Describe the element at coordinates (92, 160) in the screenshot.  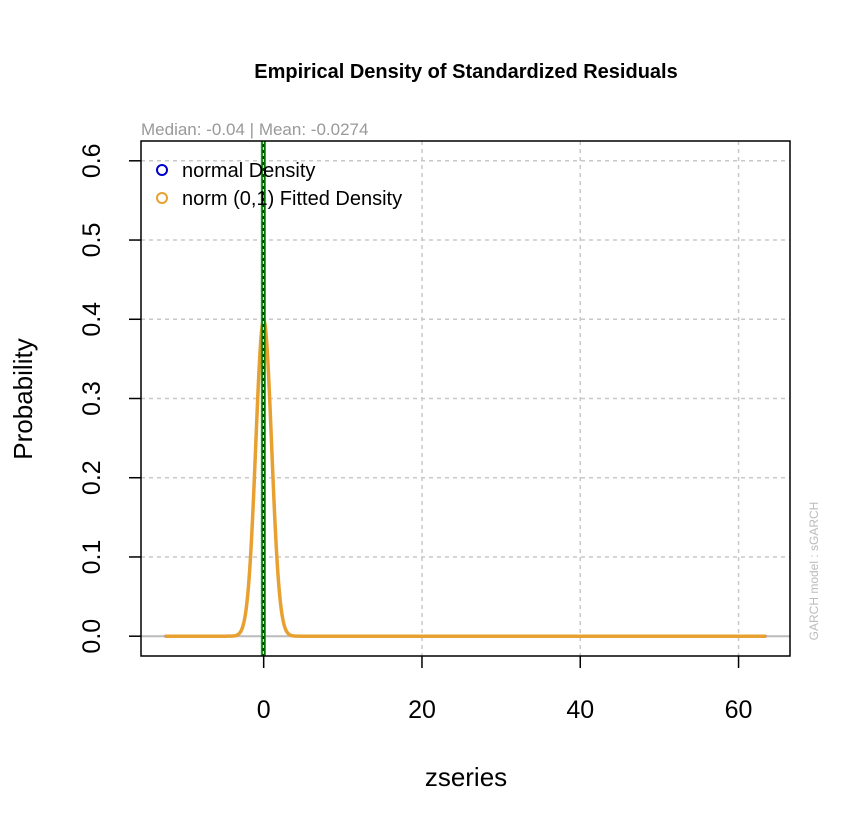
I see `y-tick-label-6: 0.6` at that location.